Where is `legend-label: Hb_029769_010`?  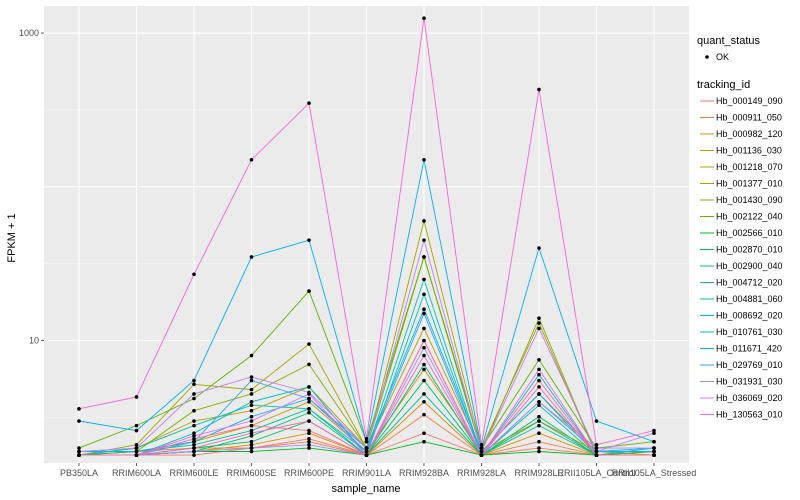 legend-label: Hb_029769_010 is located at coordinates (749, 365).